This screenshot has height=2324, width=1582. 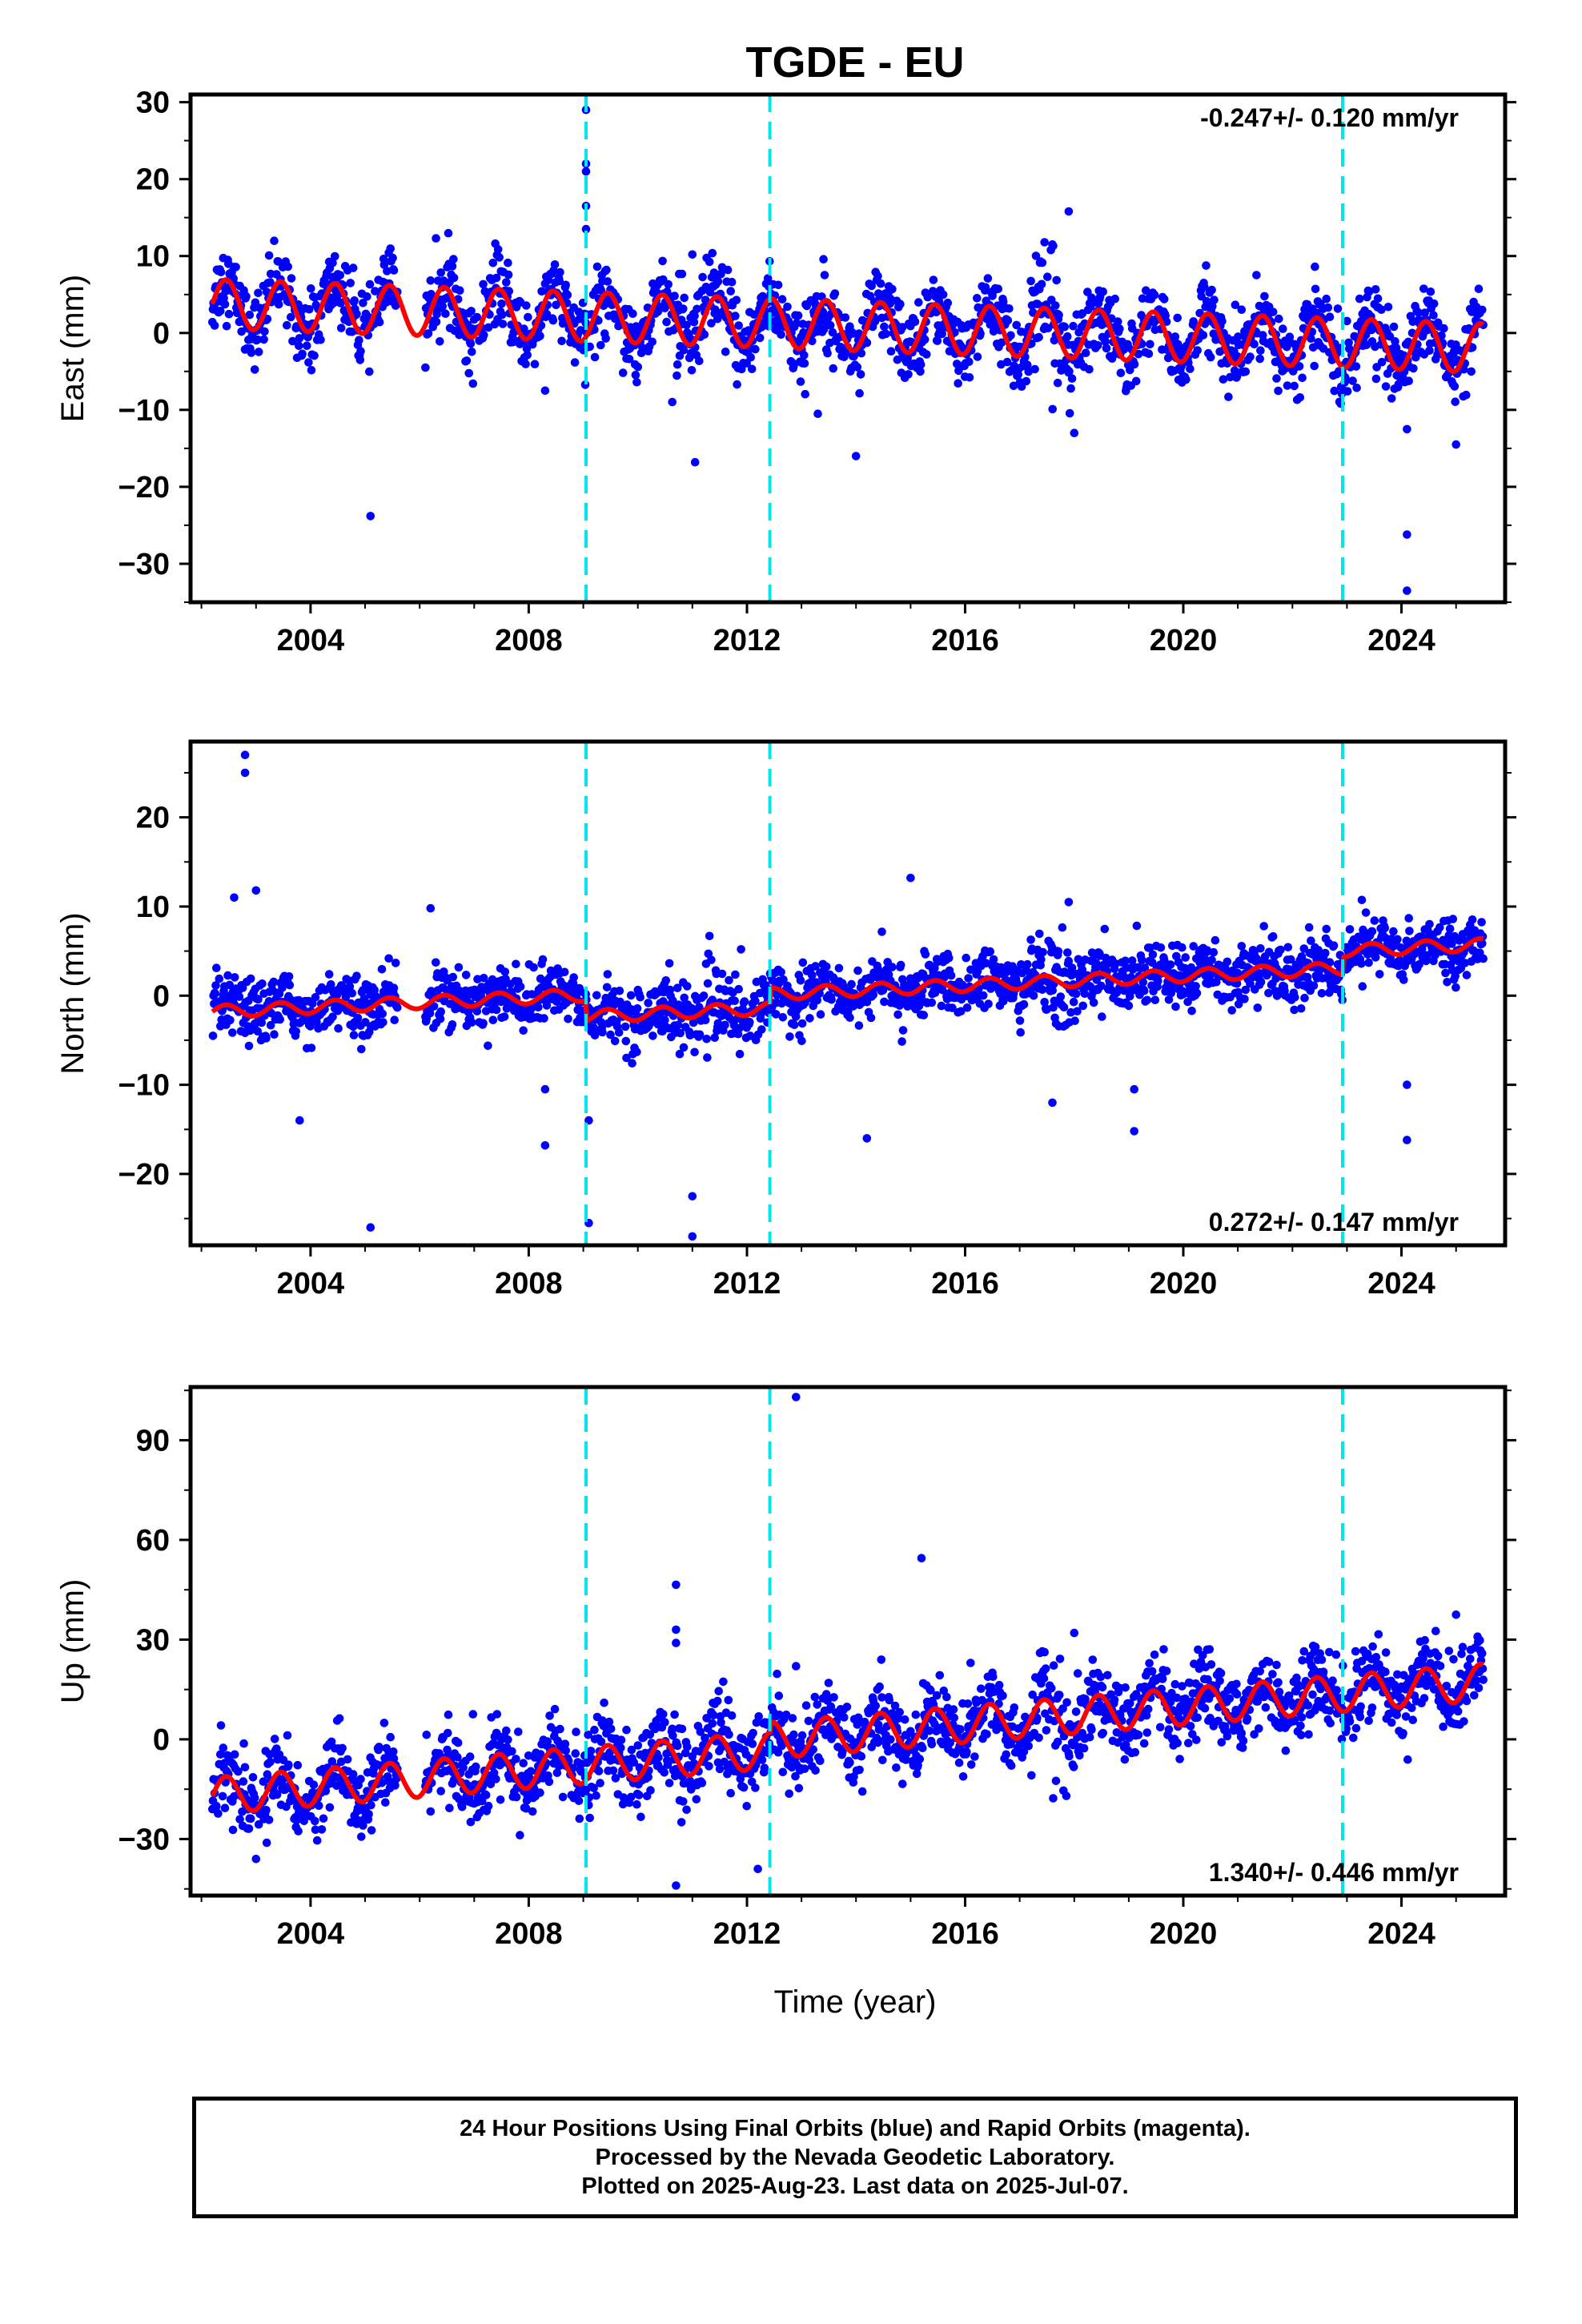 What do you see at coordinates (1134, 1089) in the screenshot?
I see `north-outlier-point` at bounding box center [1134, 1089].